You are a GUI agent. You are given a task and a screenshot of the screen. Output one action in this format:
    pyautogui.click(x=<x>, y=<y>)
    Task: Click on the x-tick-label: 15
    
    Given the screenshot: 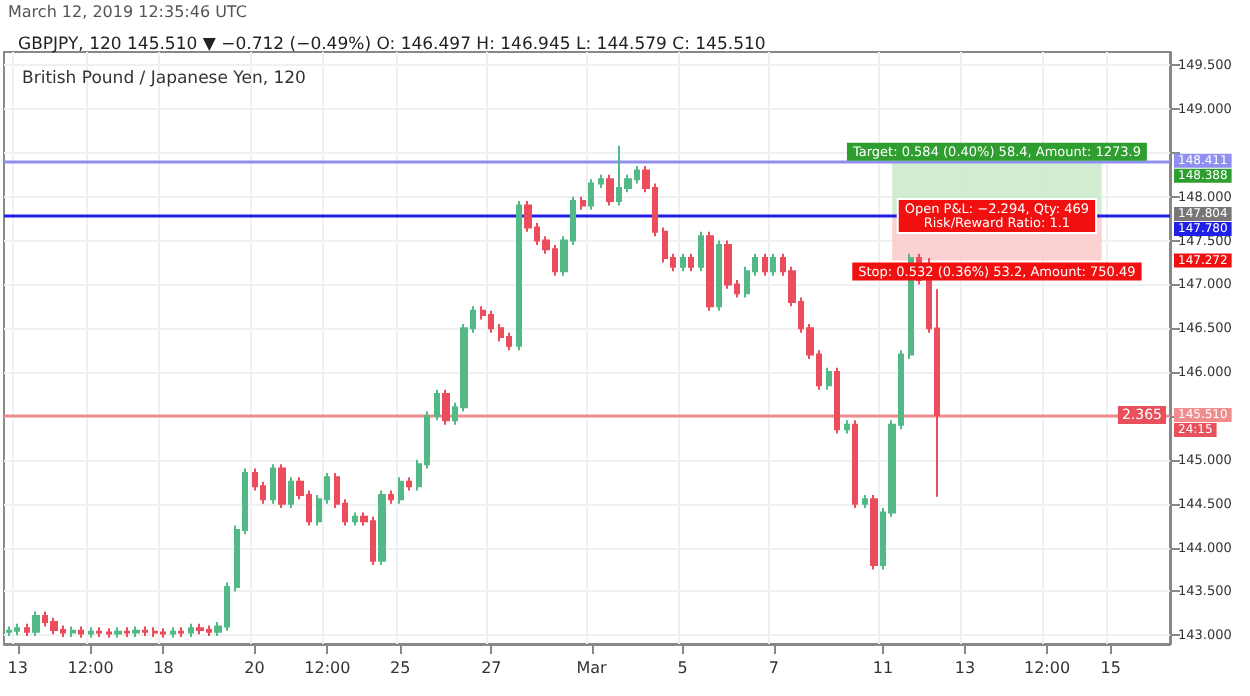 What is the action you would take?
    pyautogui.click(x=1110, y=668)
    